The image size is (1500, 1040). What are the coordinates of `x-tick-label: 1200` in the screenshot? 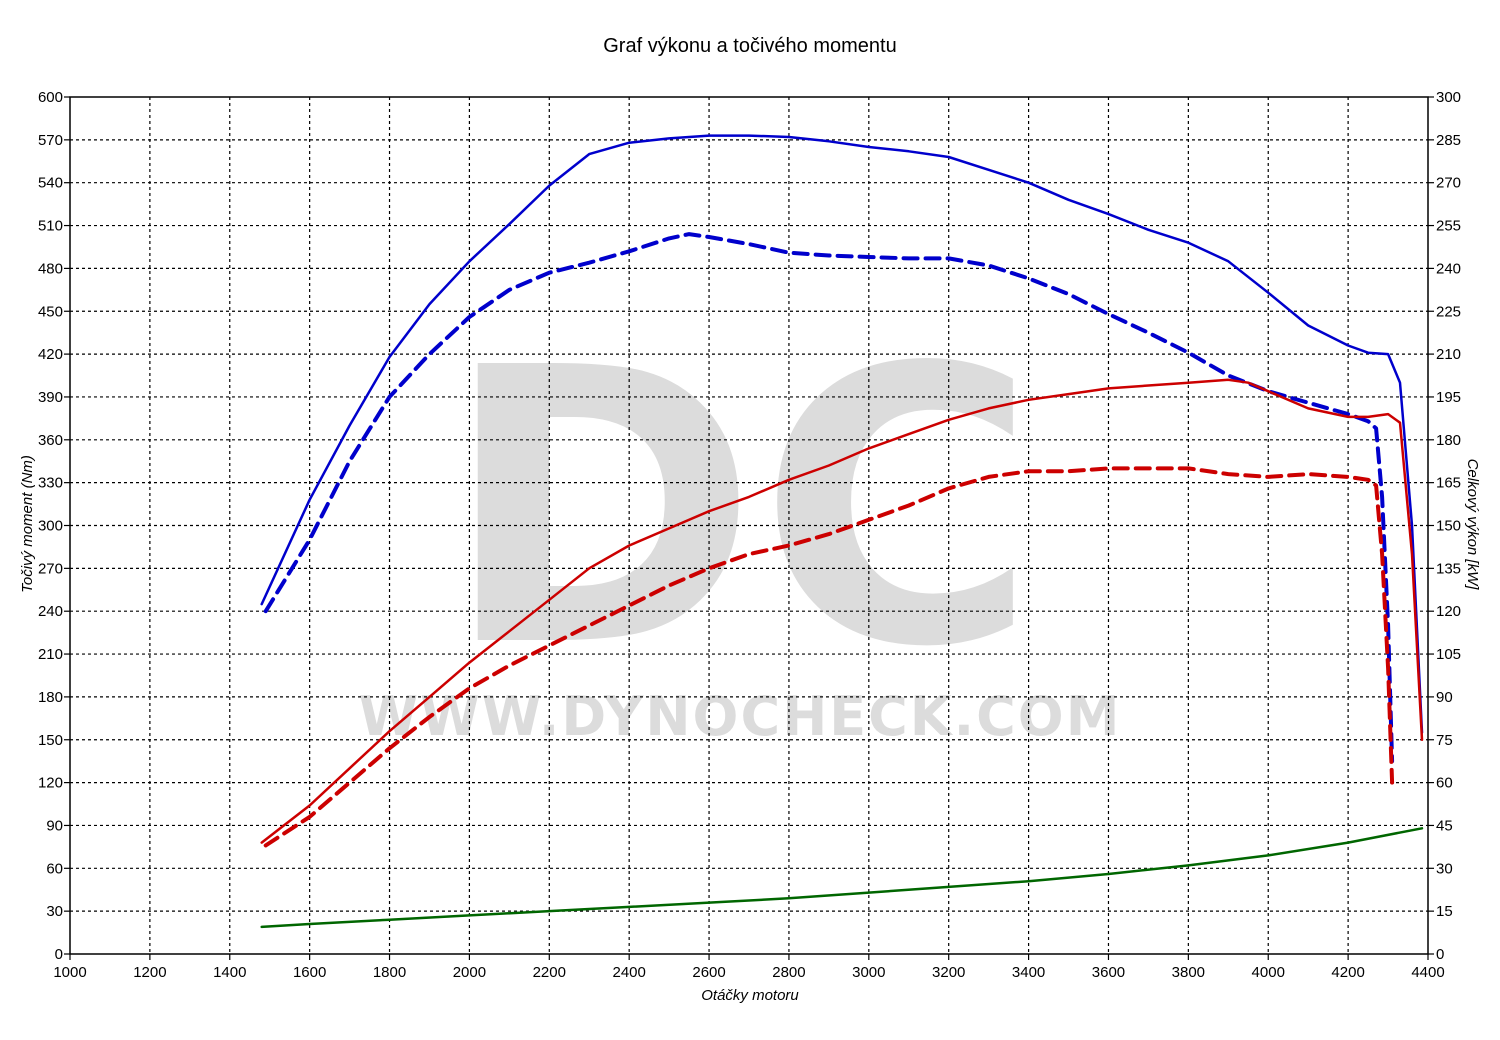 It's located at (149, 972).